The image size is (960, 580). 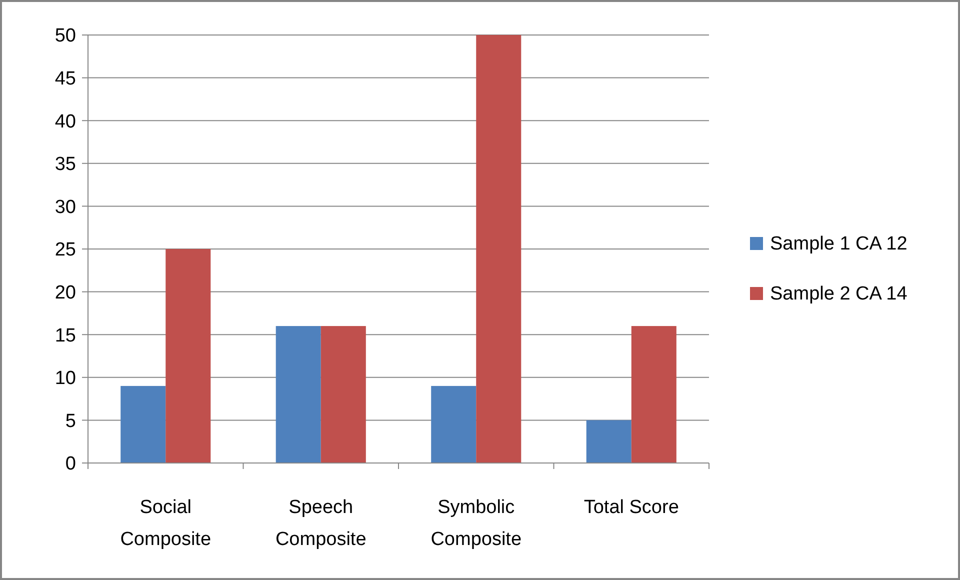 What do you see at coordinates (65, 165) in the screenshot?
I see `y-tick-label: 35` at bounding box center [65, 165].